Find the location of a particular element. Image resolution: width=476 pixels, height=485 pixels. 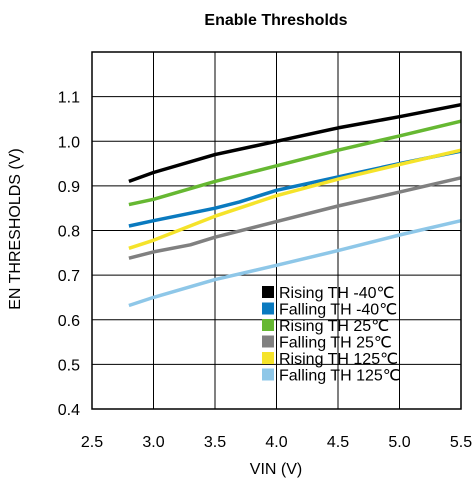

x-tick-label: 2.5 is located at coordinates (92, 442).